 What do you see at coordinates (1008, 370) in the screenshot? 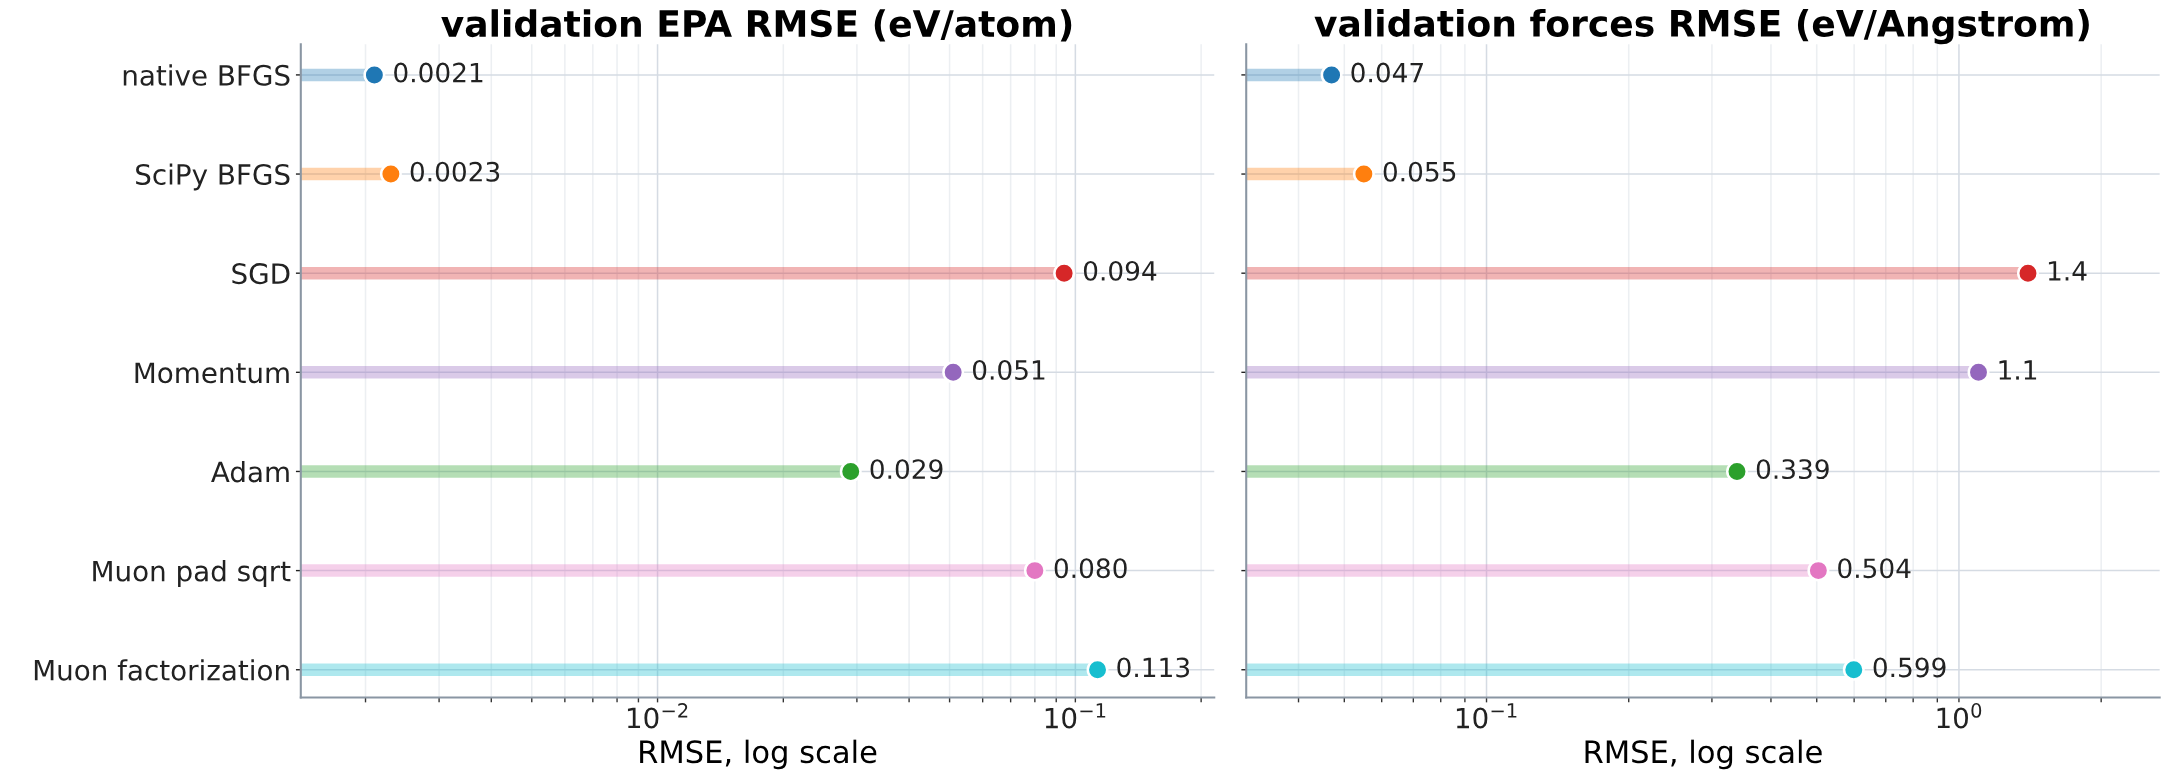
I see `data-label: 0.051` at bounding box center [1008, 370].